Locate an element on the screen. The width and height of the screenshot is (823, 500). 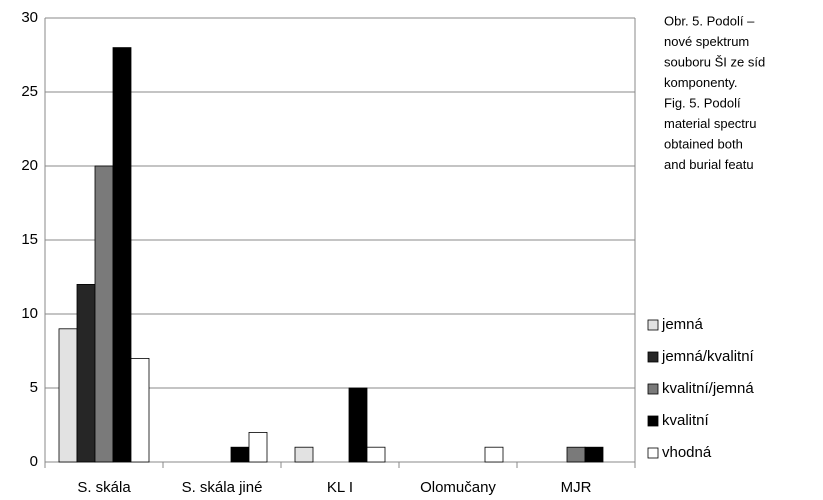
legend-label: vhodná is located at coordinates (687, 452).